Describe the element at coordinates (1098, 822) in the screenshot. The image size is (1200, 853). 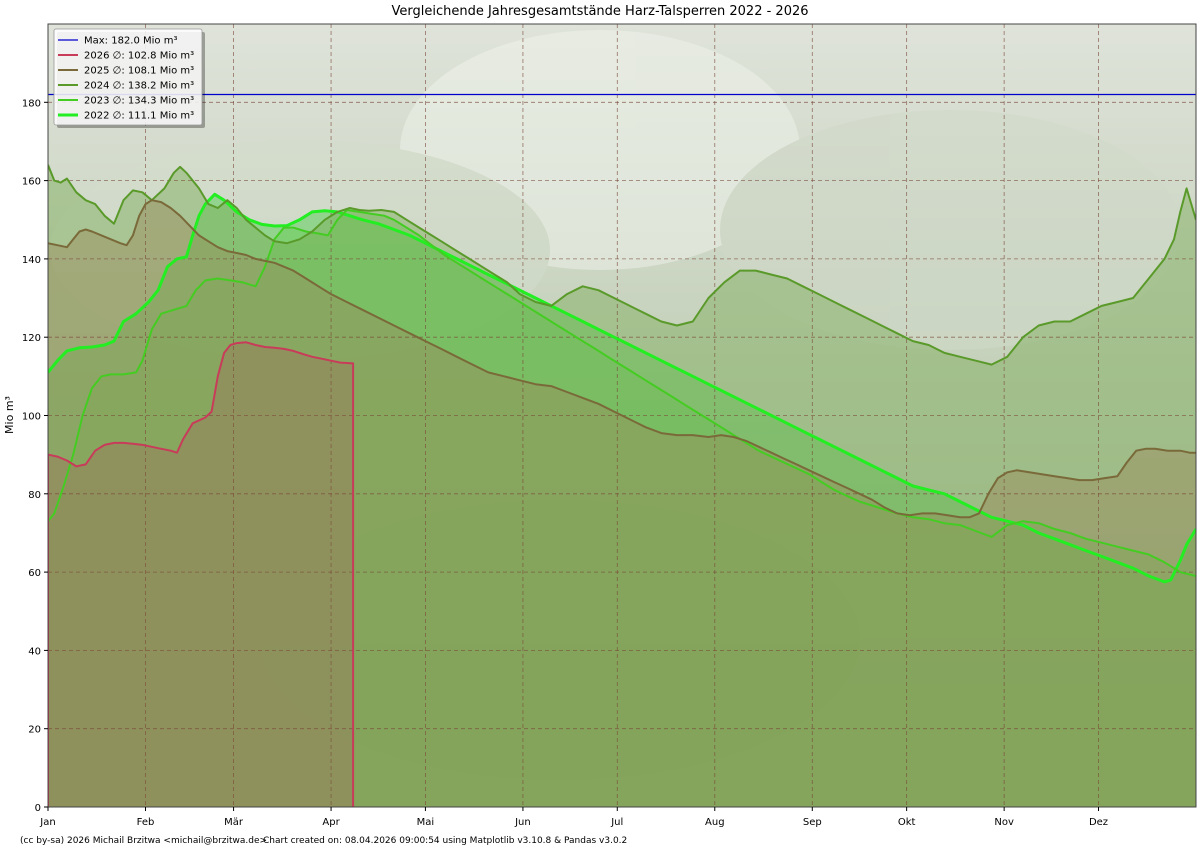
I see `x-tick-label-11: Dez` at that location.